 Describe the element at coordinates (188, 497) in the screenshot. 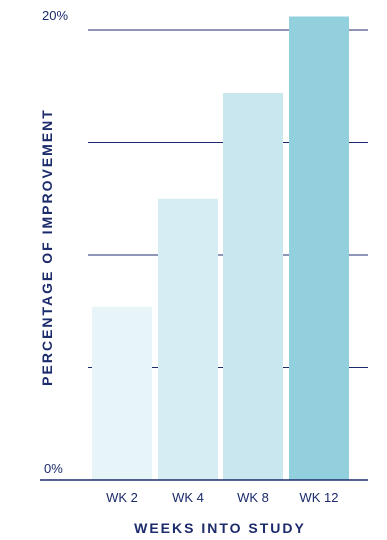

I see `x-tick-label: WK 4` at that location.